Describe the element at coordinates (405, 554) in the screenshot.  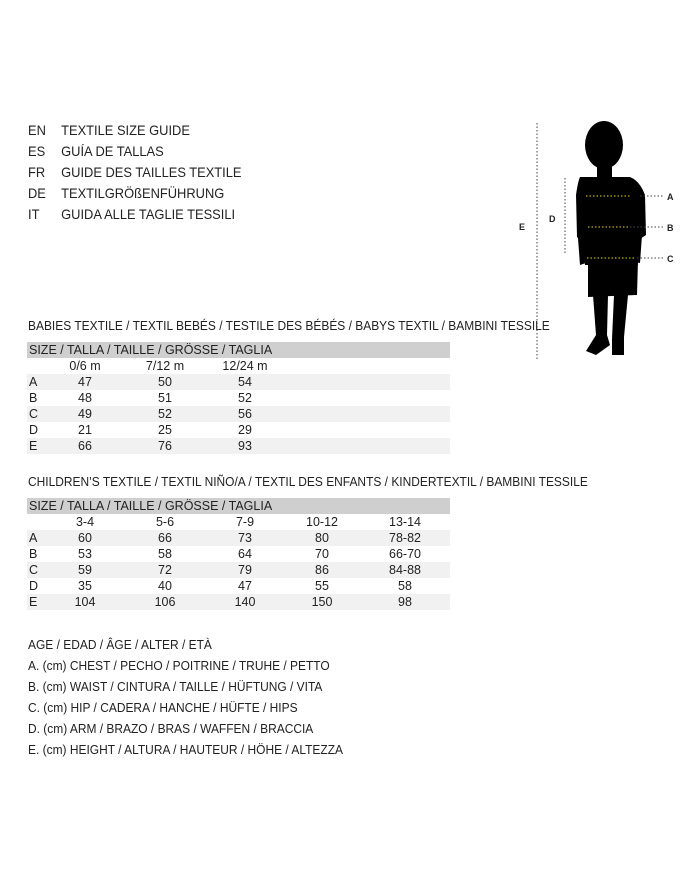
I see `table-cell: 66-70` at that location.